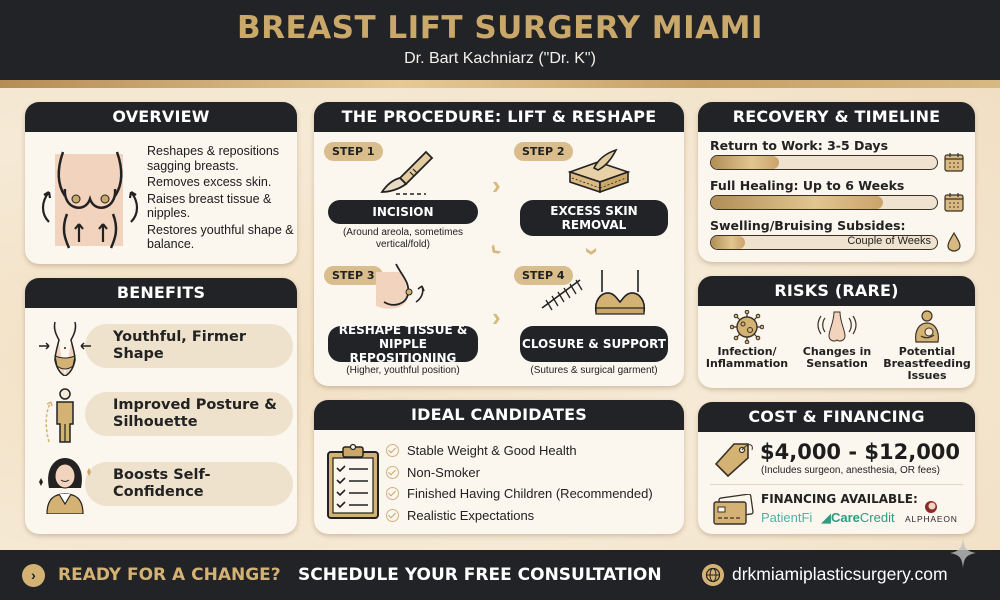 The width and height of the screenshot is (1000, 600). Describe the element at coordinates (836, 291) in the screenshot. I see `risks-heading: RISKS (RARE)` at that location.